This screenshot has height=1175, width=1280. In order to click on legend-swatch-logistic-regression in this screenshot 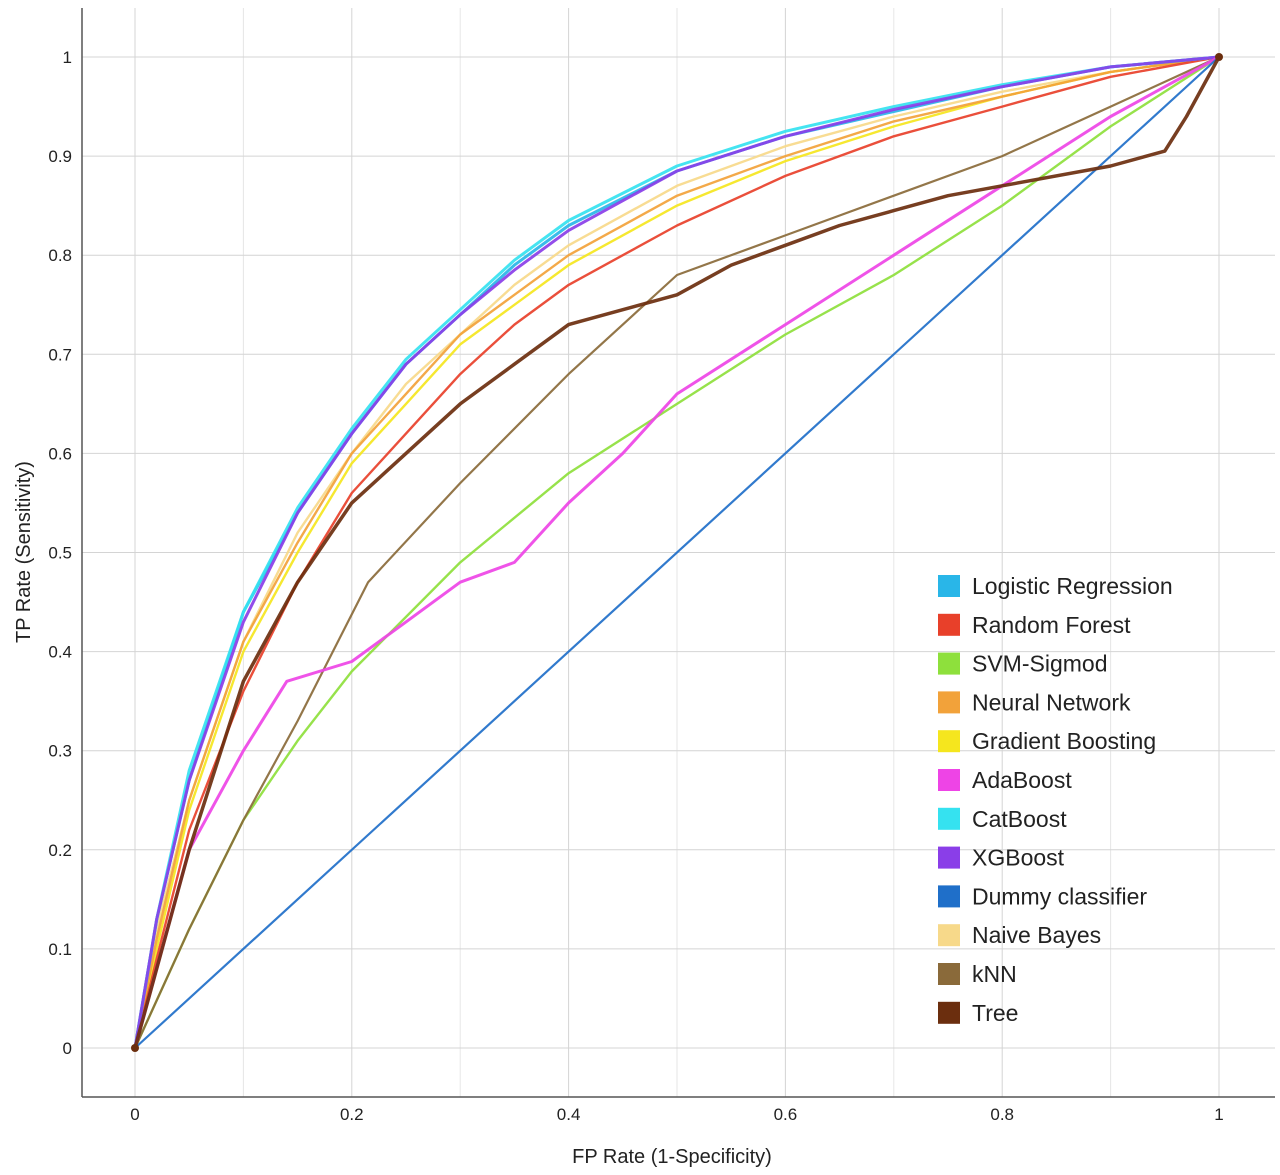, I will do `click(949, 586)`.